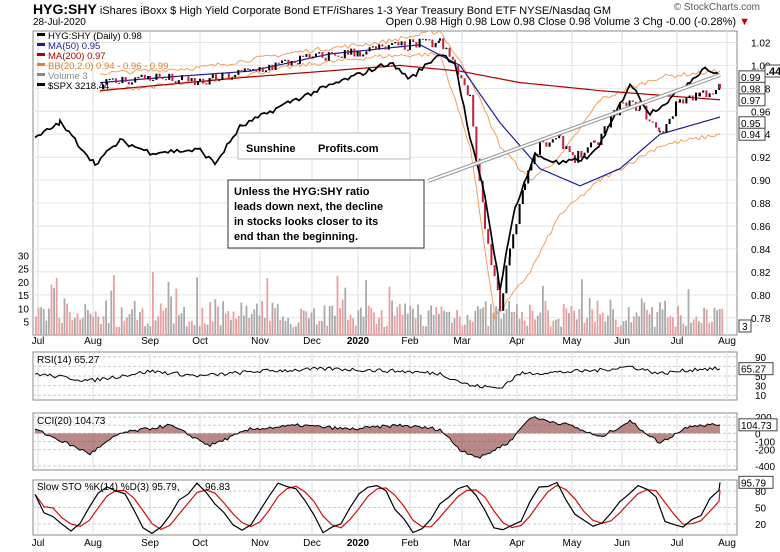  I want to click on annotation-line: leads down next, the decline, so click(308, 207).